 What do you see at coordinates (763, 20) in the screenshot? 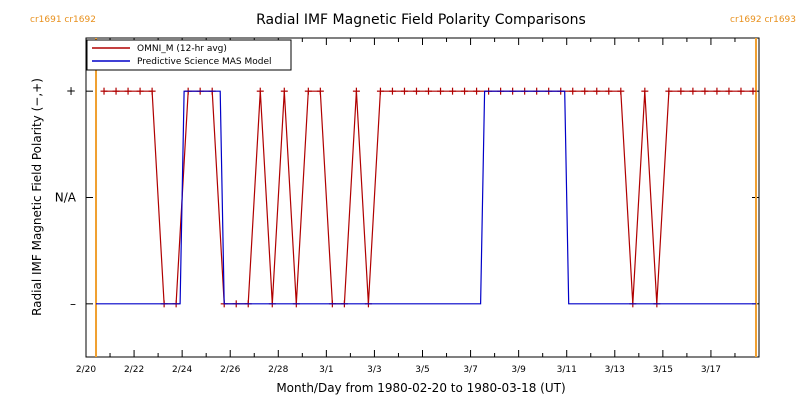
I see `carrington-label: cr1692 cr1693` at bounding box center [763, 20].